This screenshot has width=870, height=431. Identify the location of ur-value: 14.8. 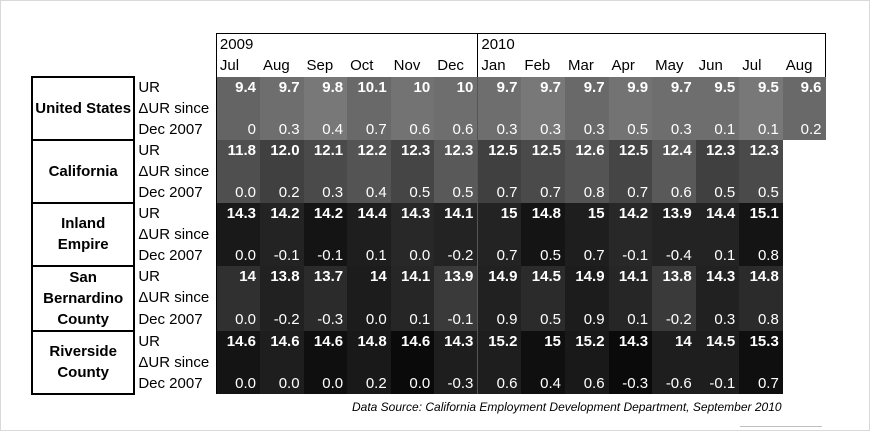
(369, 341).